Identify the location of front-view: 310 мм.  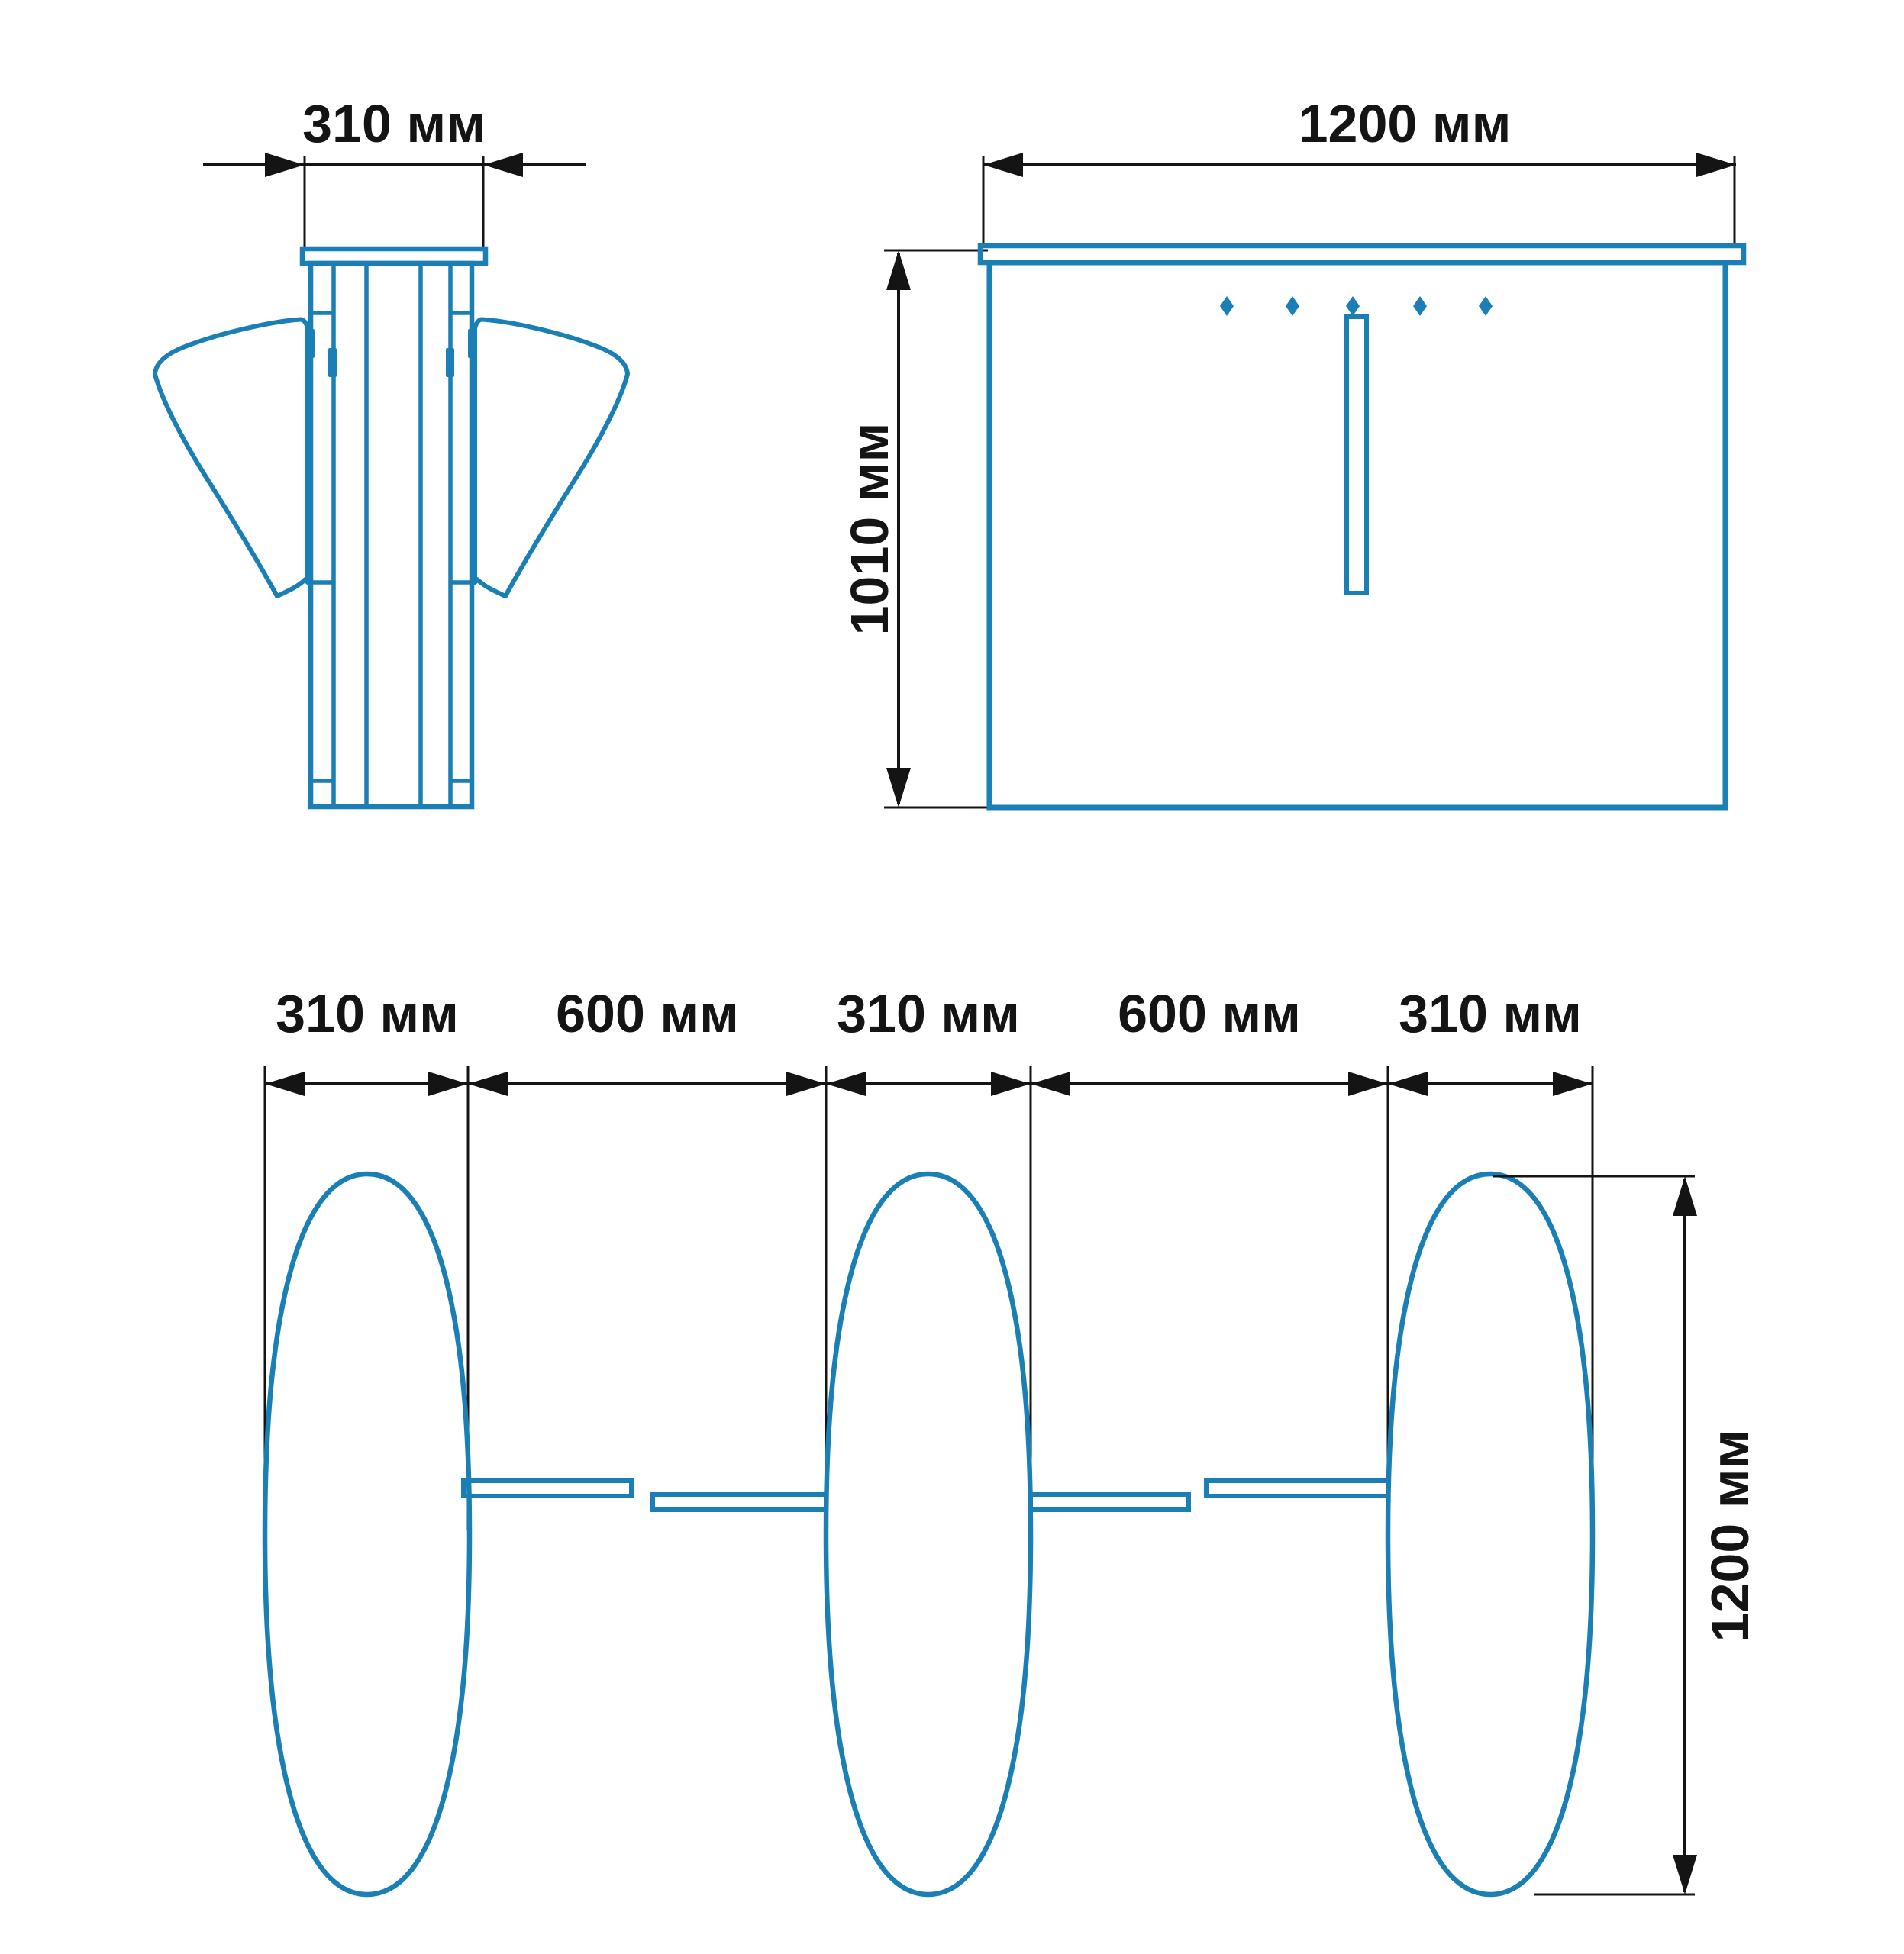
(391, 452).